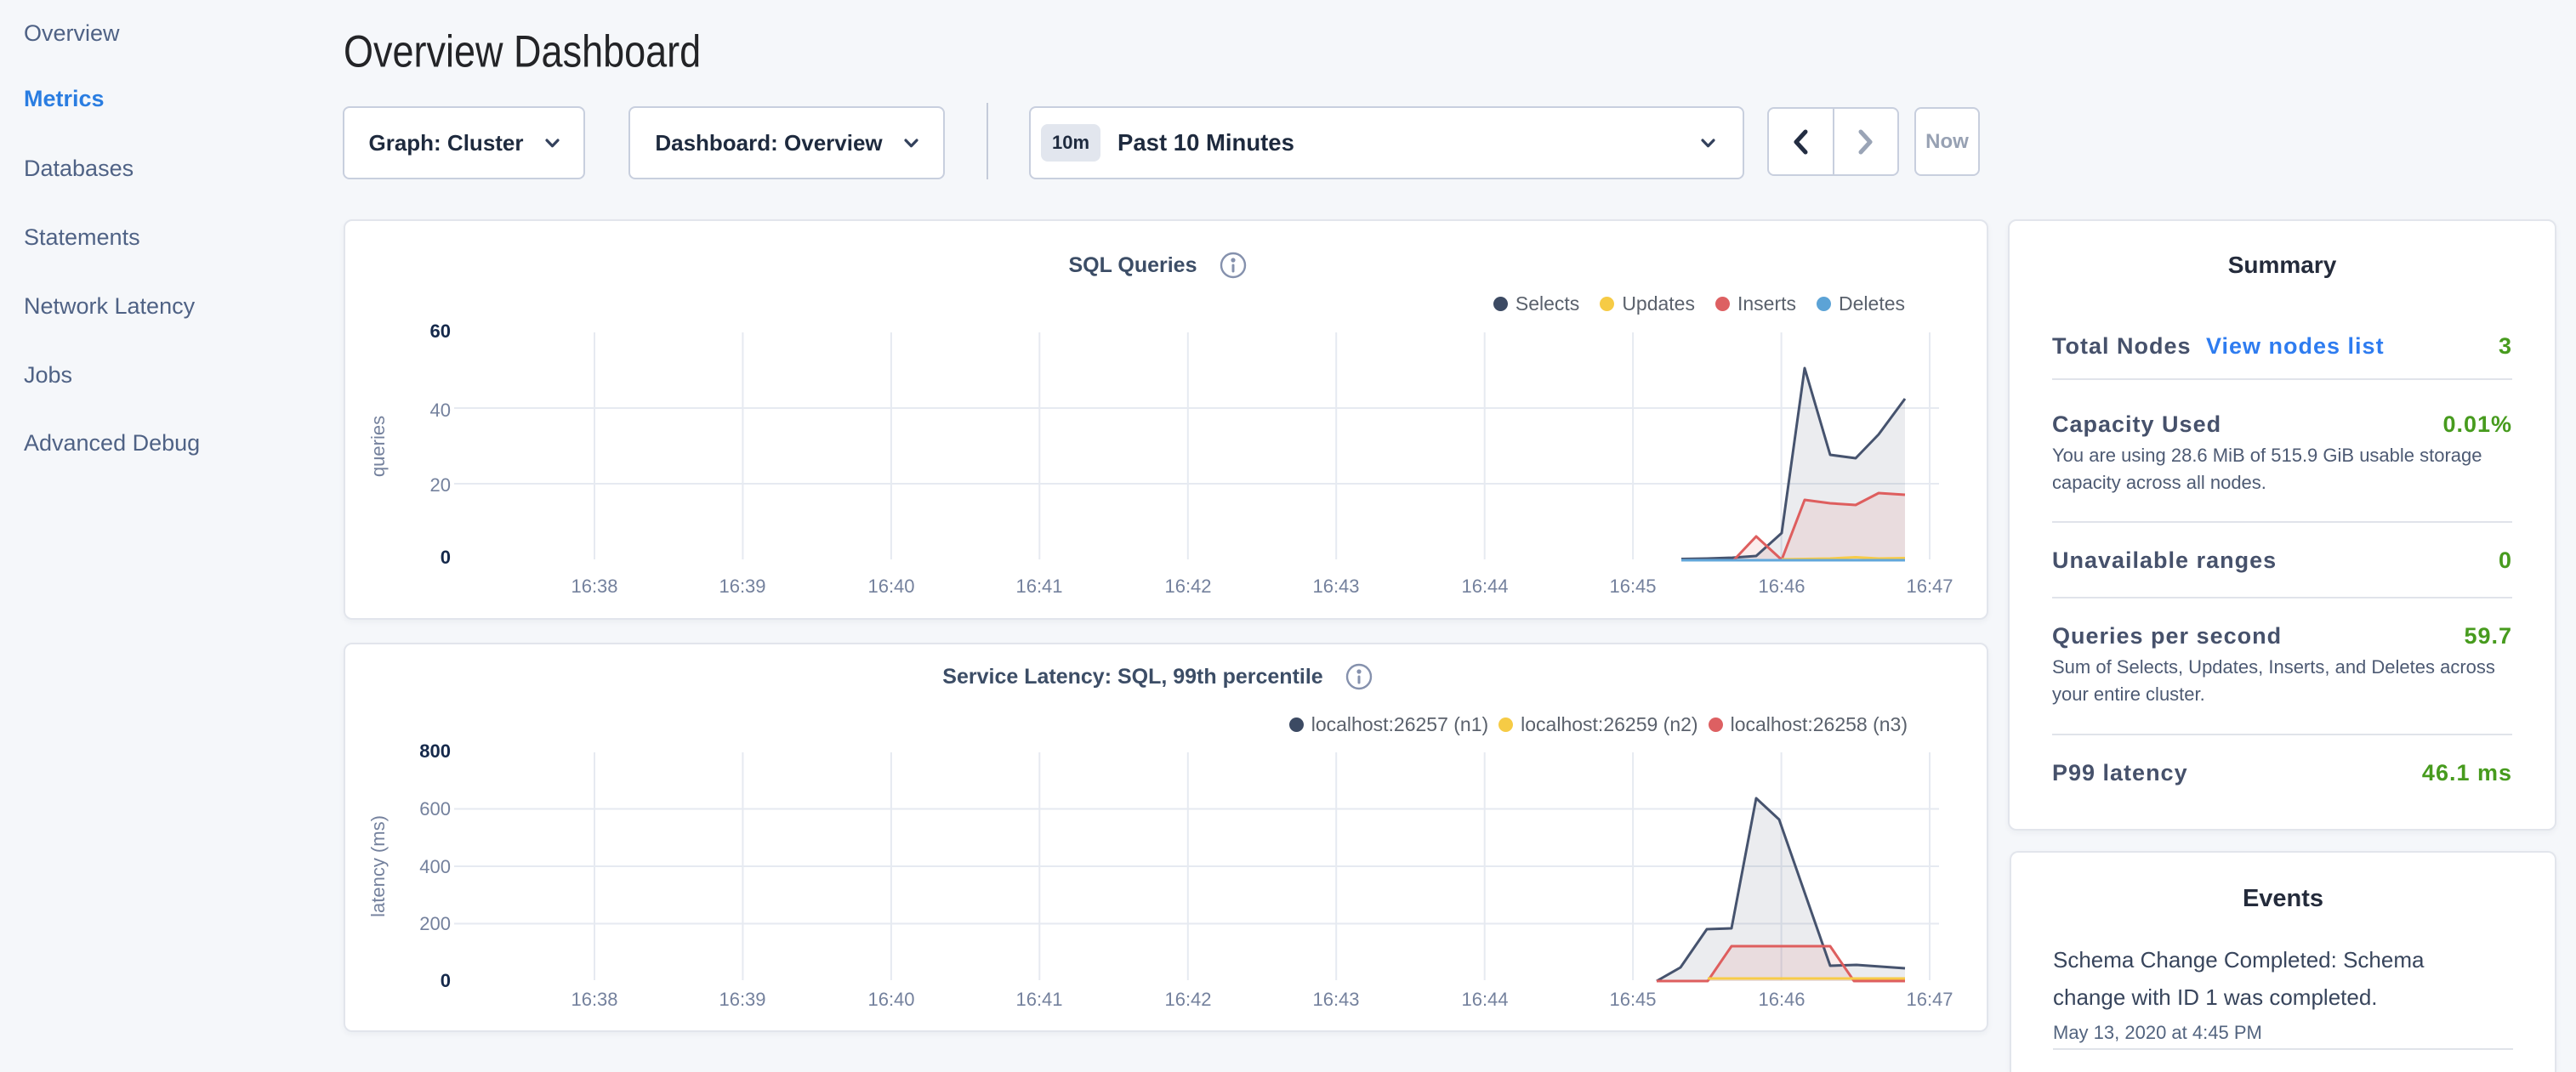  What do you see at coordinates (378, 446) in the screenshot?
I see `svg-text: queries` at bounding box center [378, 446].